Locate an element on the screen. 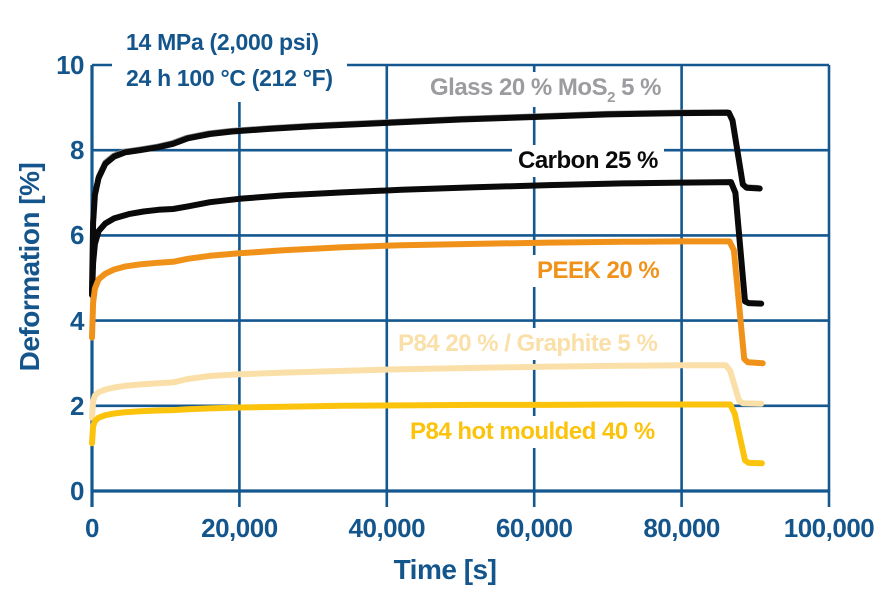 The height and width of the screenshot is (608, 880). series-label-carbon: Carbon 25 % is located at coordinates (588, 161).